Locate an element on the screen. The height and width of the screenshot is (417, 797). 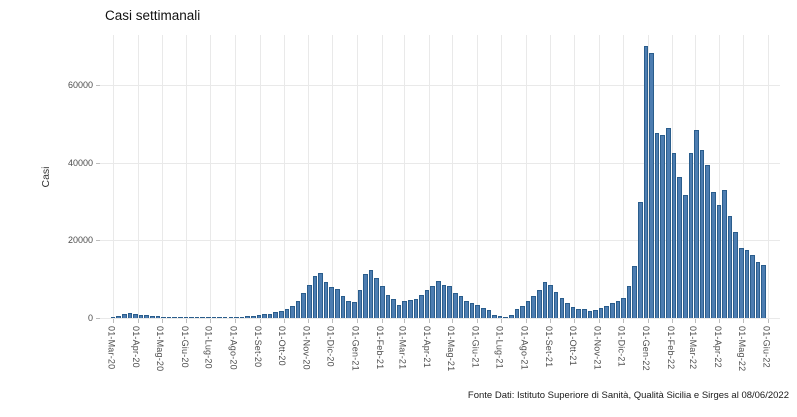
x-tick-label: 01-Mag-22 is located at coordinates (741, 349).